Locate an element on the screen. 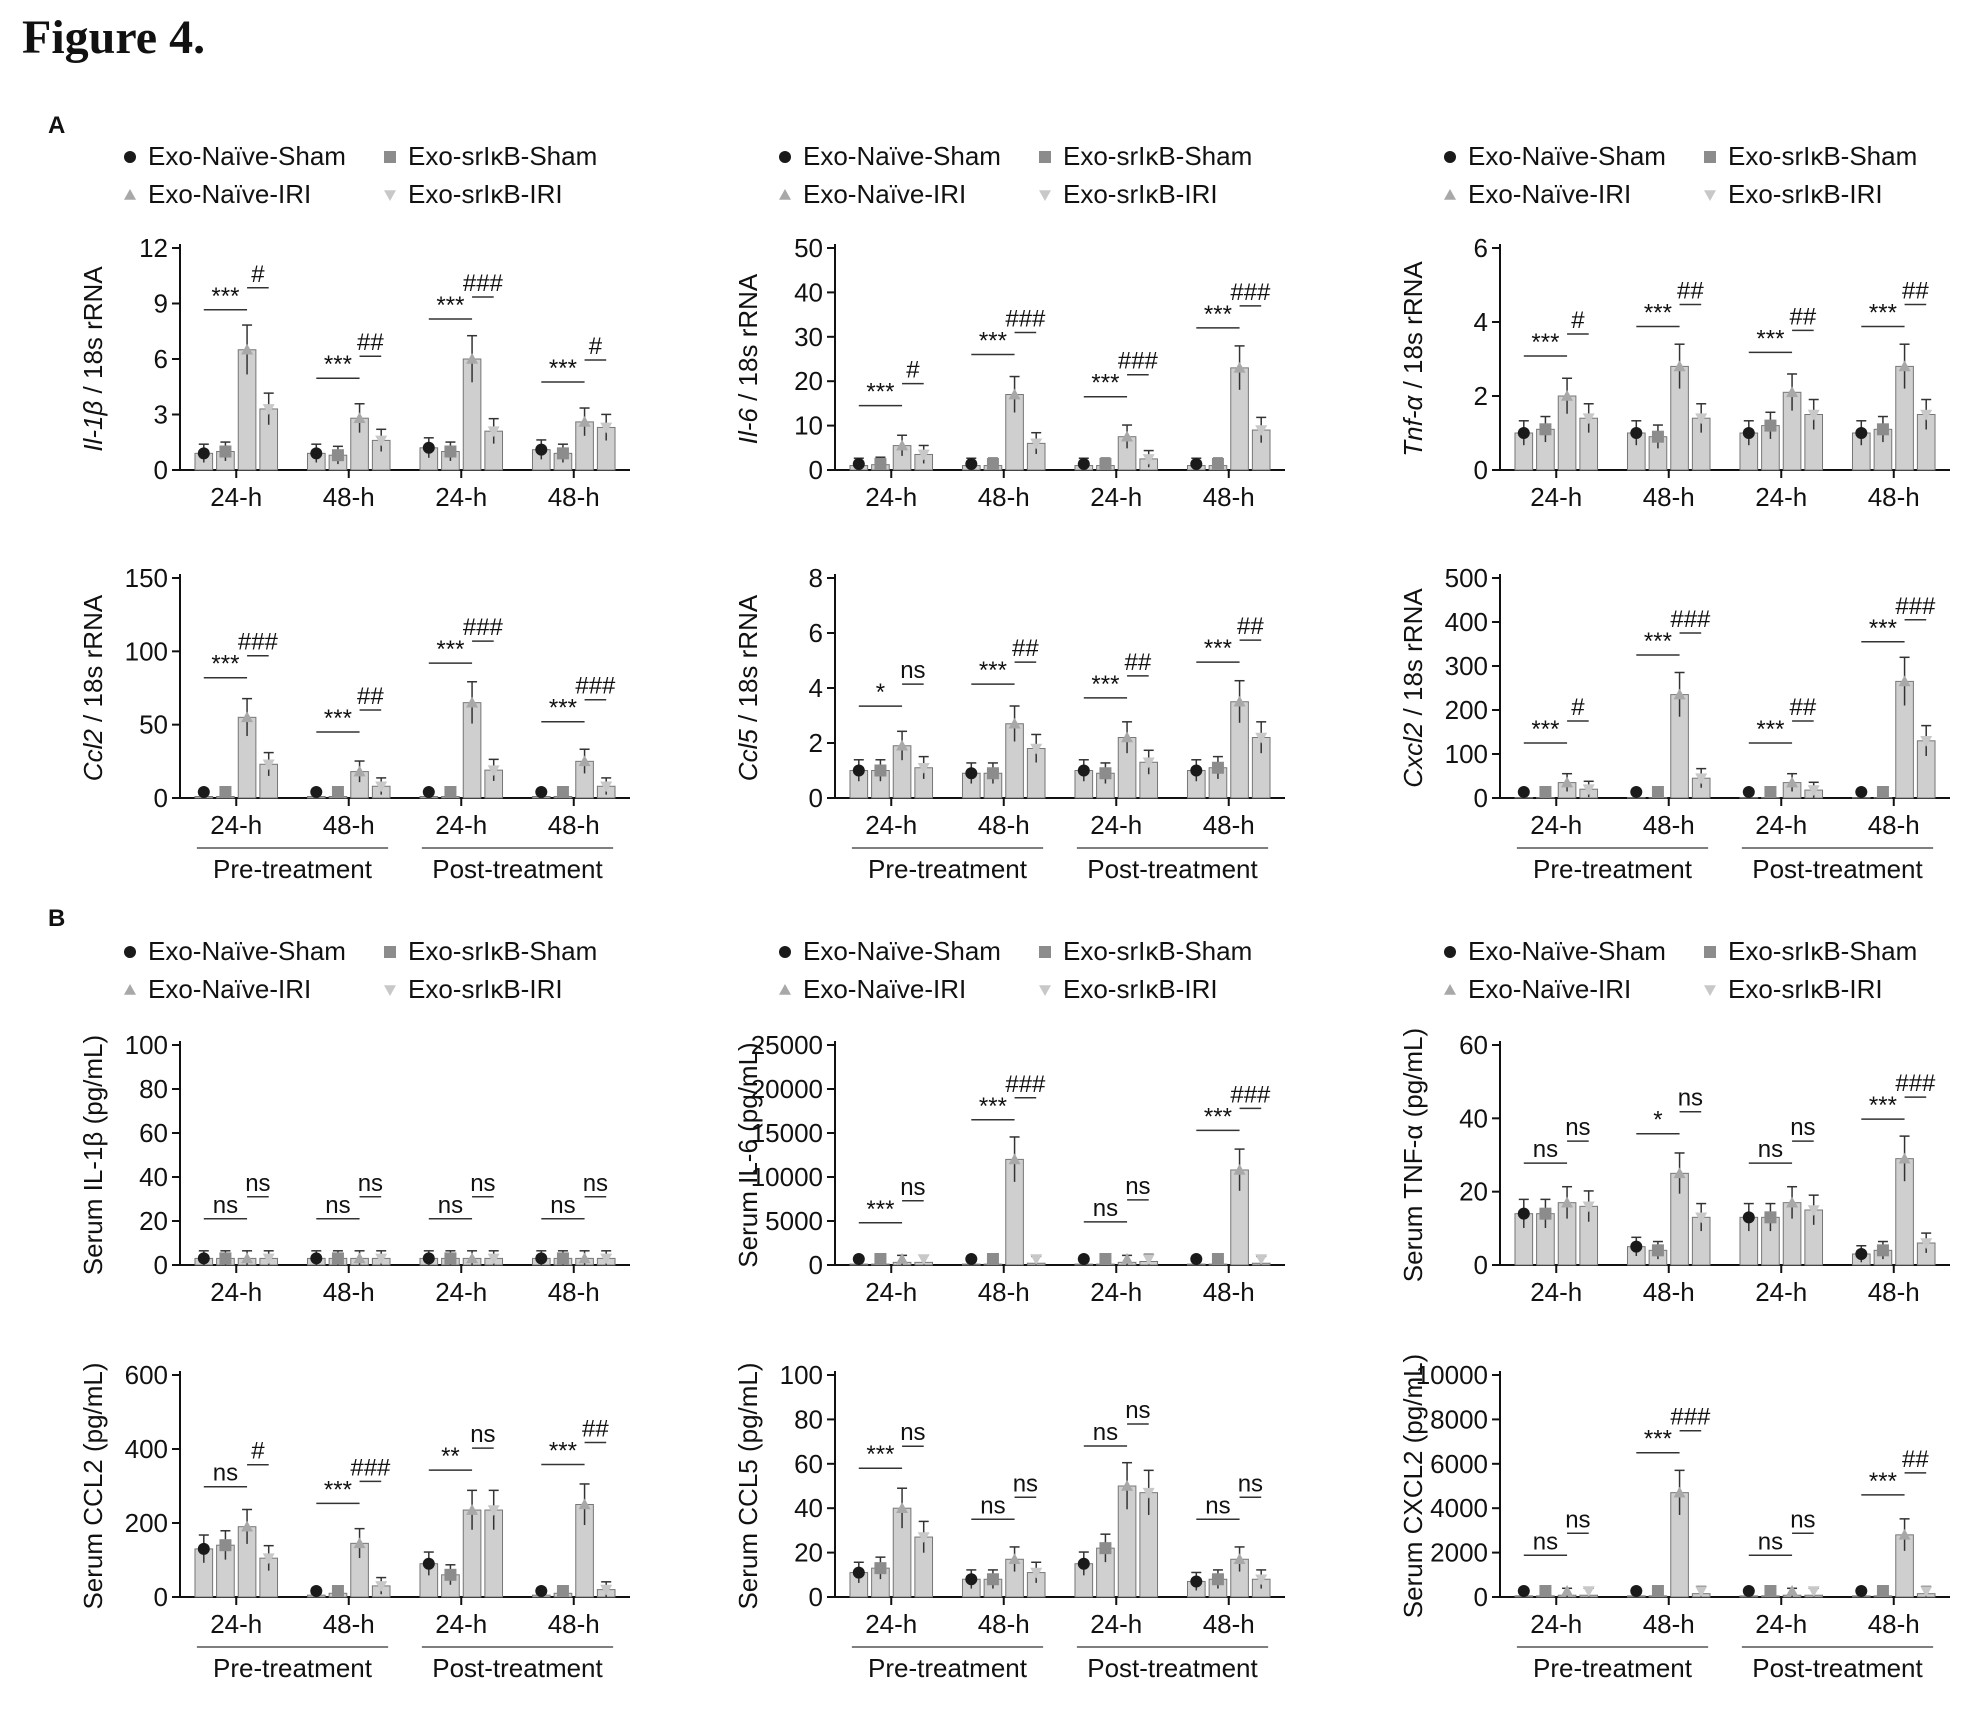  y-tick-label: 9 is located at coordinates (161, 304).